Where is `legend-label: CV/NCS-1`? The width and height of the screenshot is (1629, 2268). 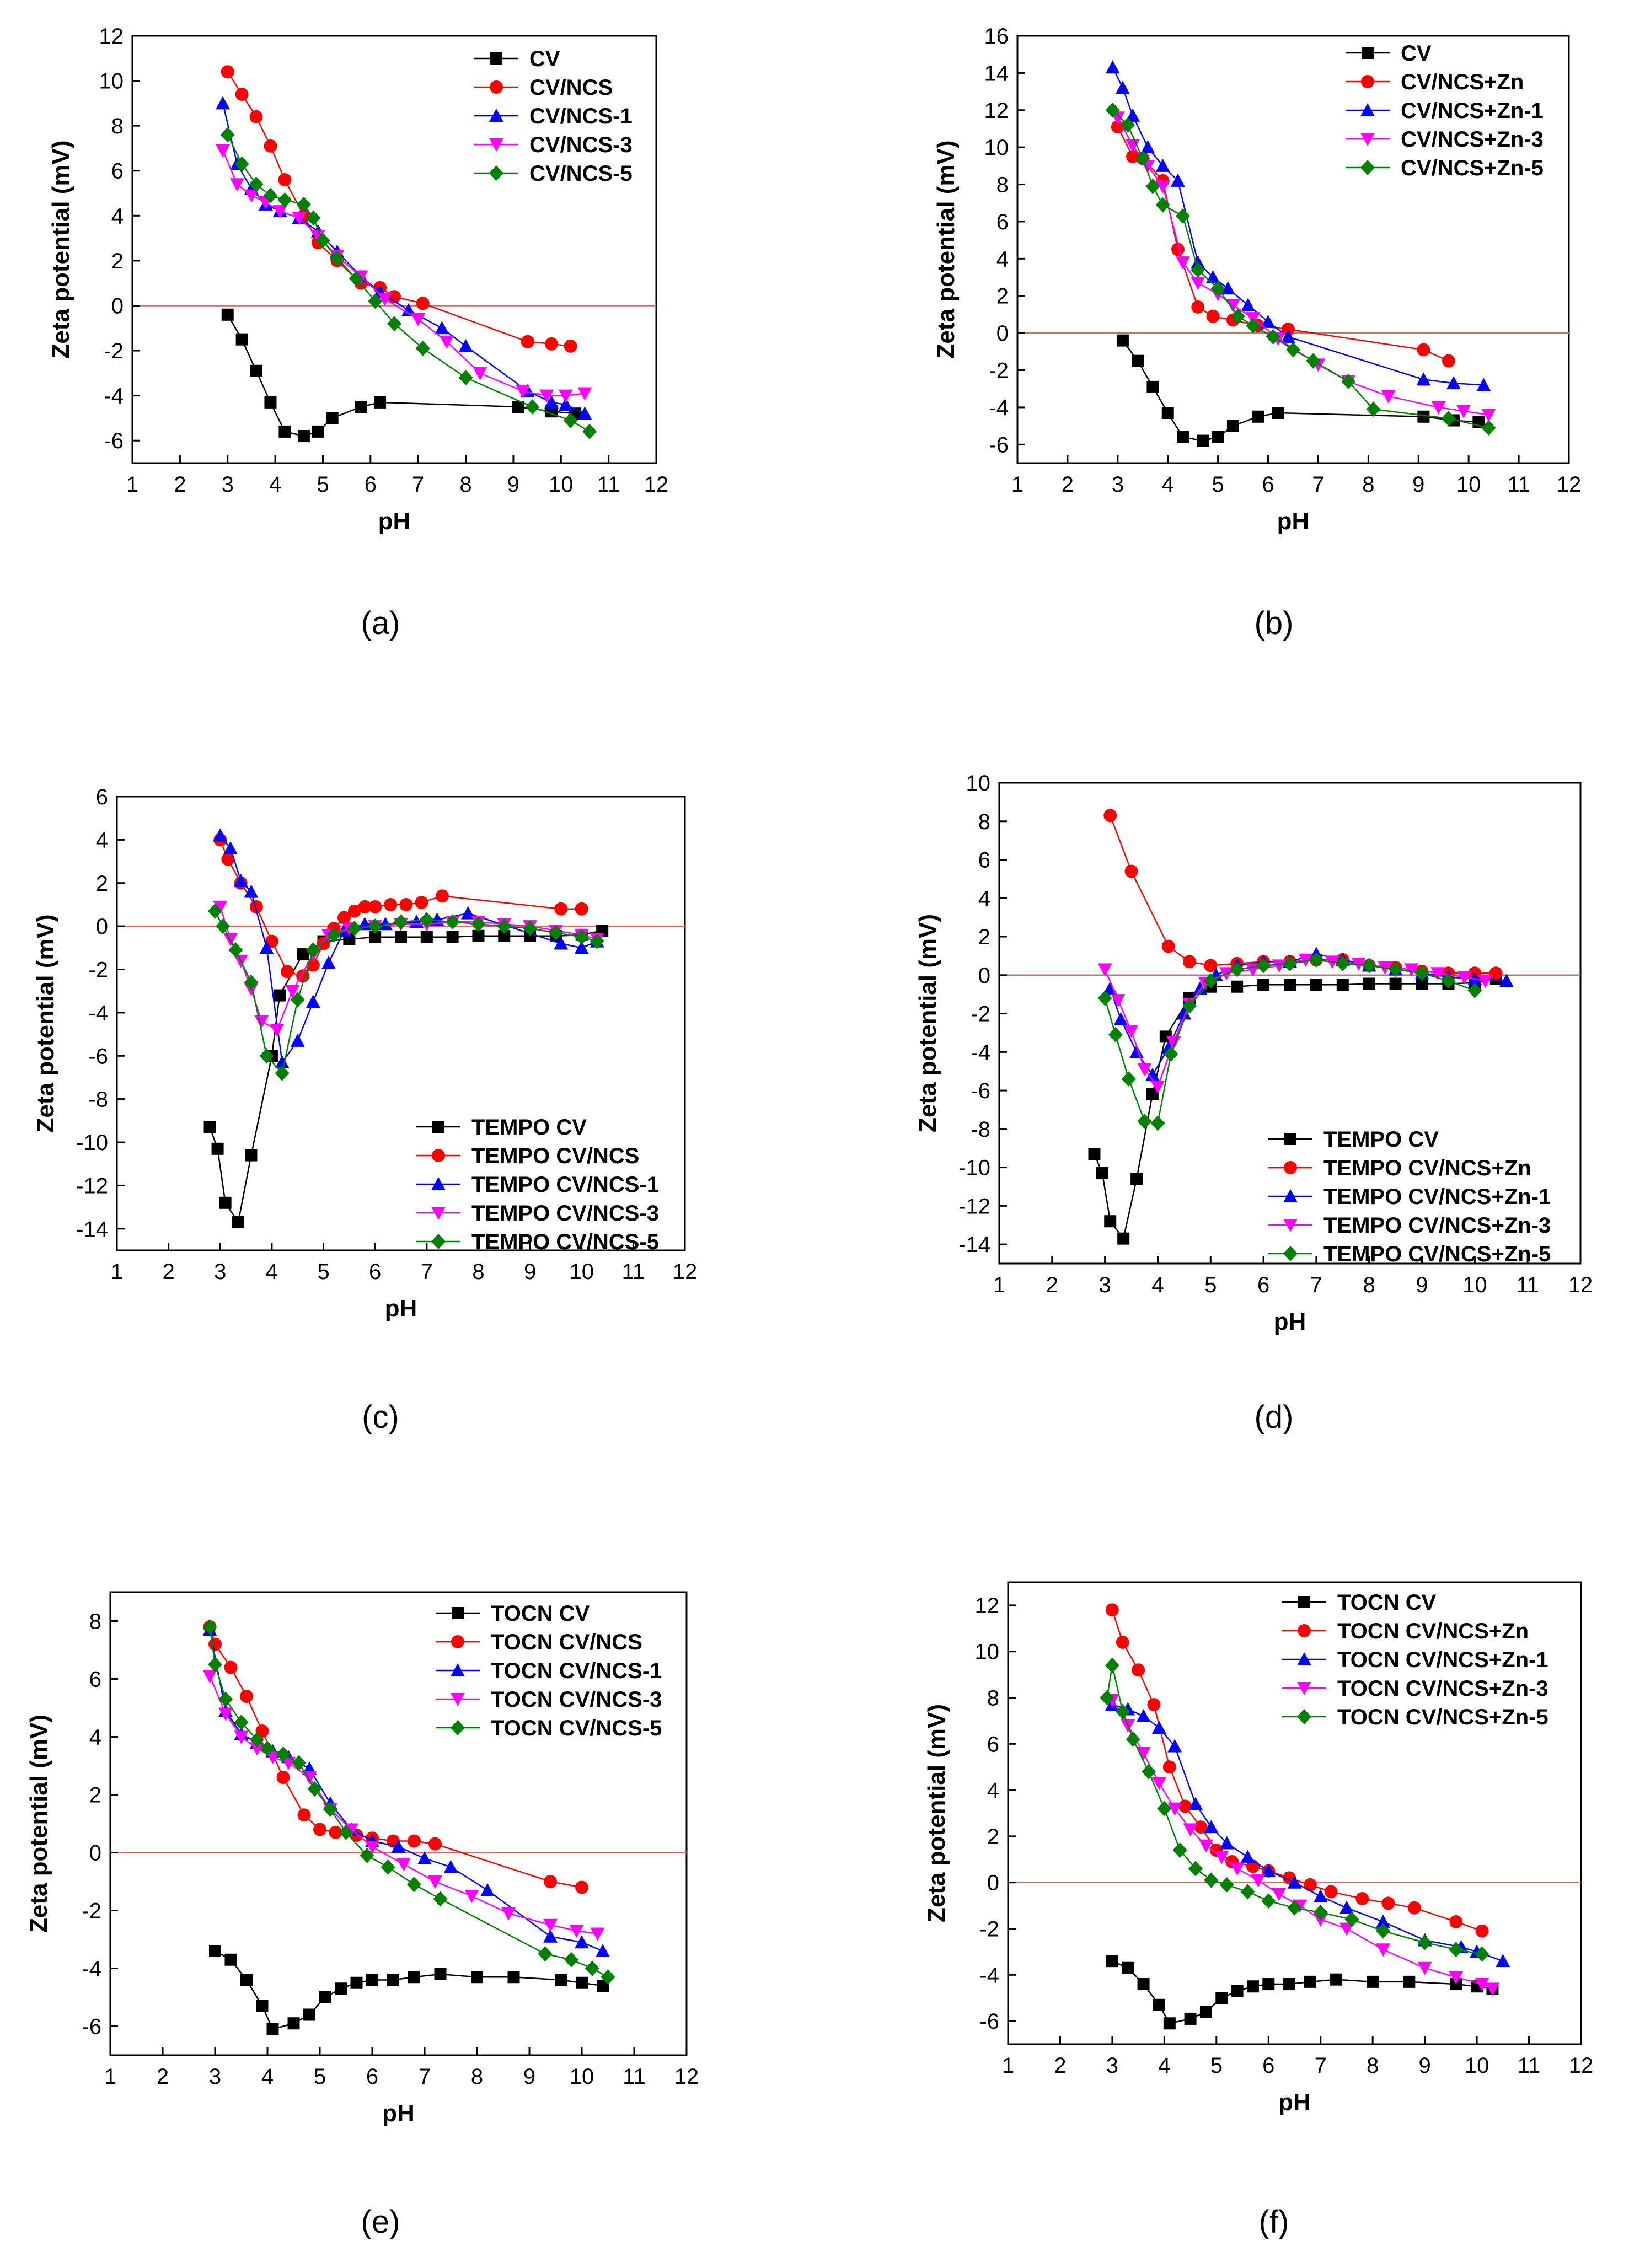 legend-label: CV/NCS-1 is located at coordinates (581, 116).